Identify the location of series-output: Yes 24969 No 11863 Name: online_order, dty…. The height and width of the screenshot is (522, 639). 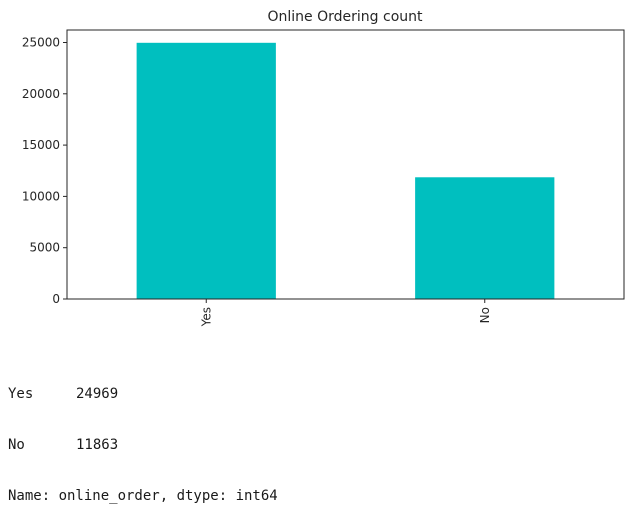
(143, 437).